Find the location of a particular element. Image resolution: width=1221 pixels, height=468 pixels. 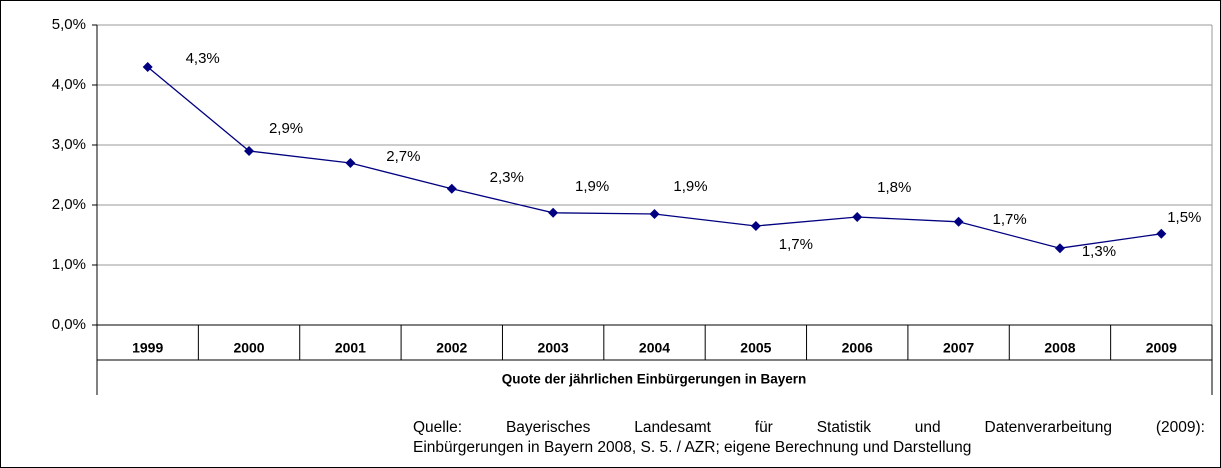

x-tick-label: 2005 is located at coordinates (755, 348).